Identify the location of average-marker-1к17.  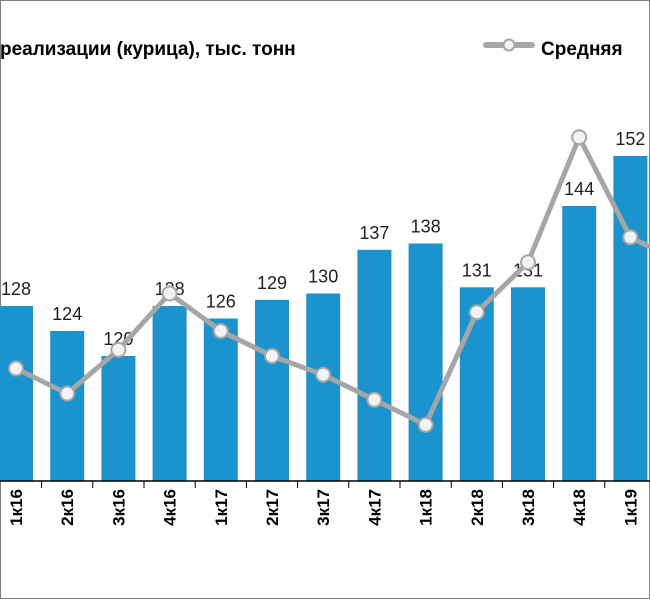
(220, 331).